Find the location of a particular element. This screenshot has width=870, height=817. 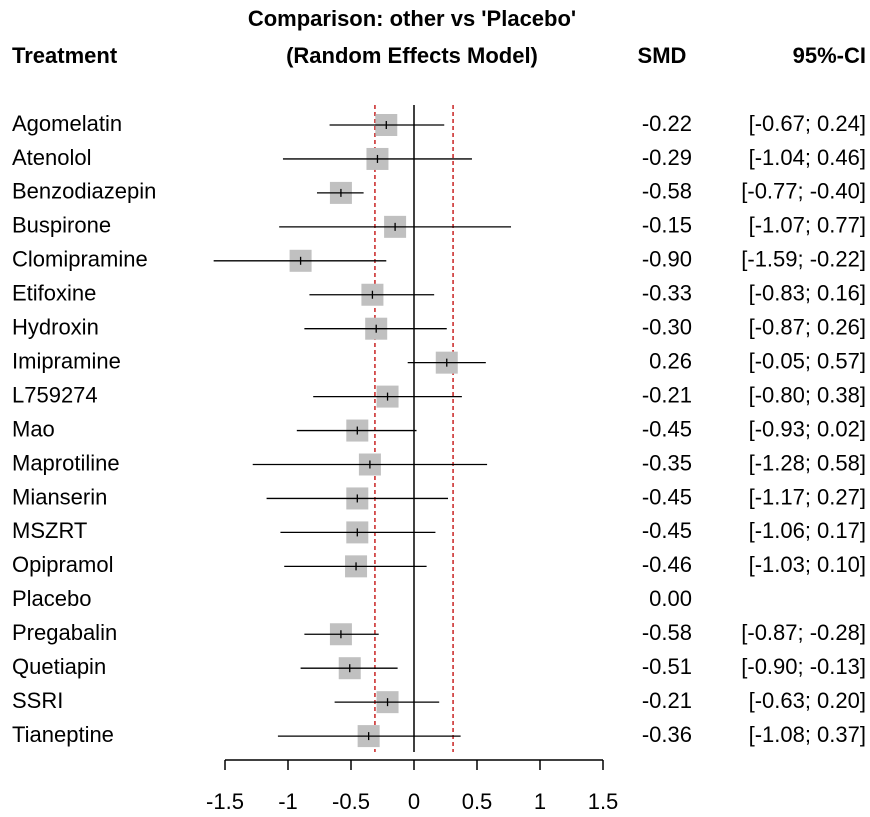

smd-label: -0.15 is located at coordinates (667, 225).